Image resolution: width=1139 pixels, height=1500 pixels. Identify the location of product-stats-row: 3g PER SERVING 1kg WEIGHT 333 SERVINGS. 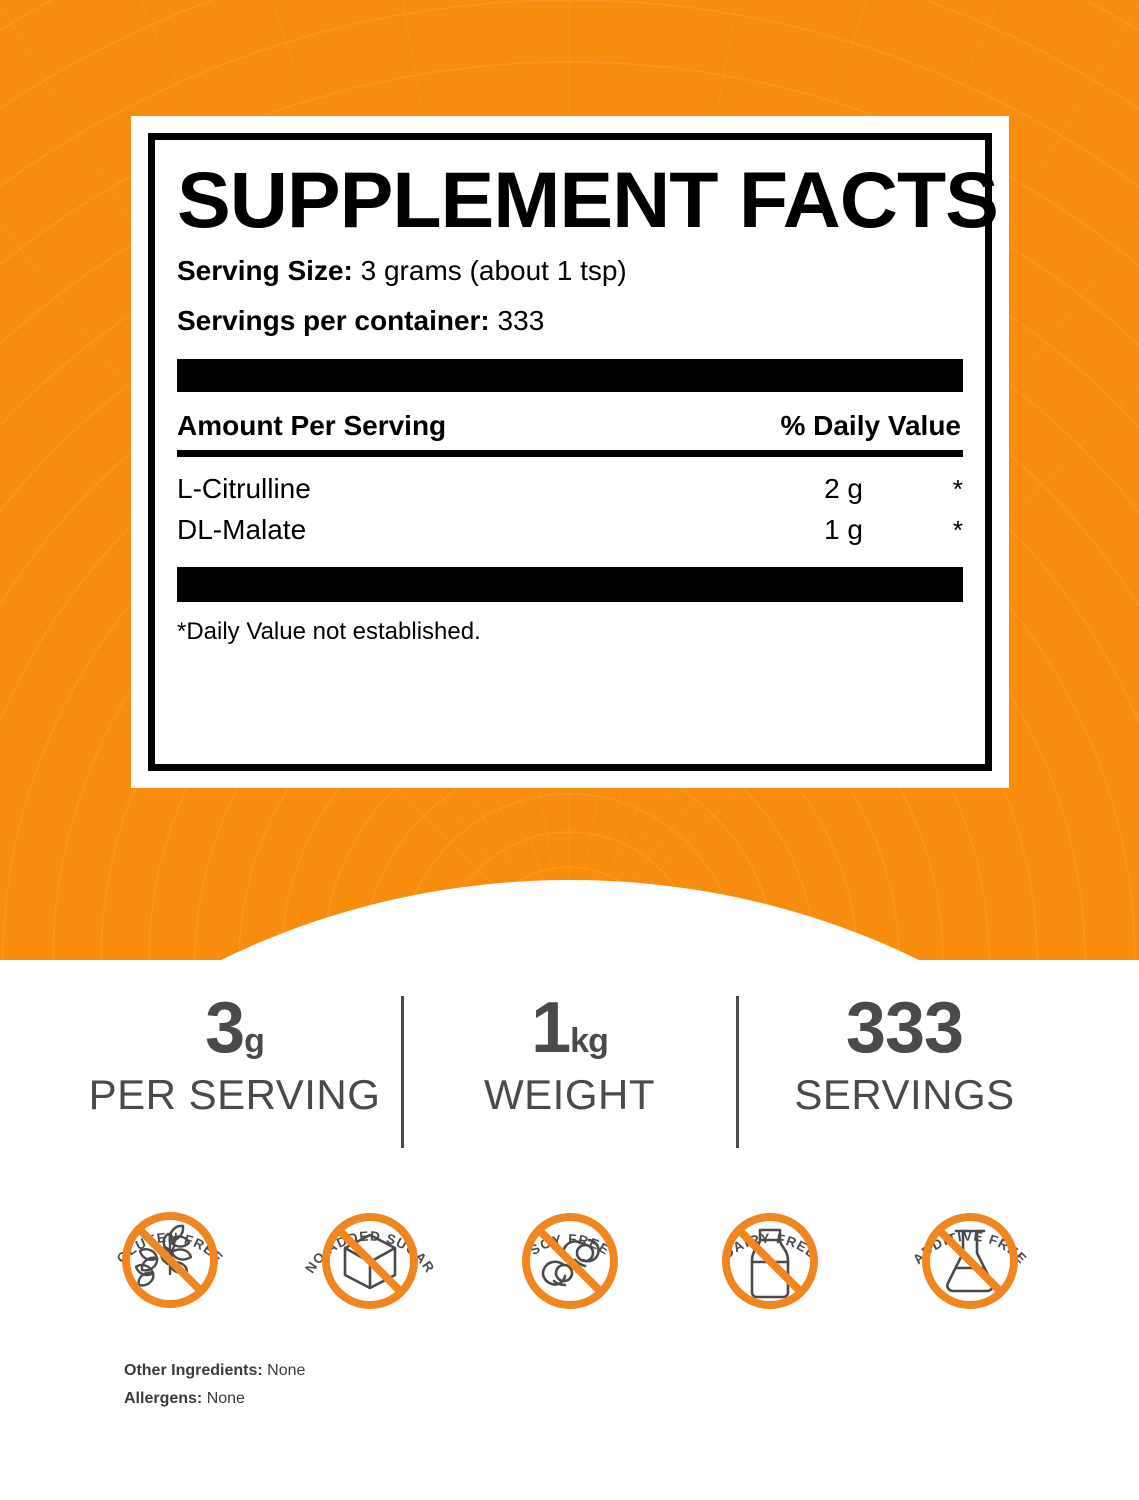
(569, 1072).